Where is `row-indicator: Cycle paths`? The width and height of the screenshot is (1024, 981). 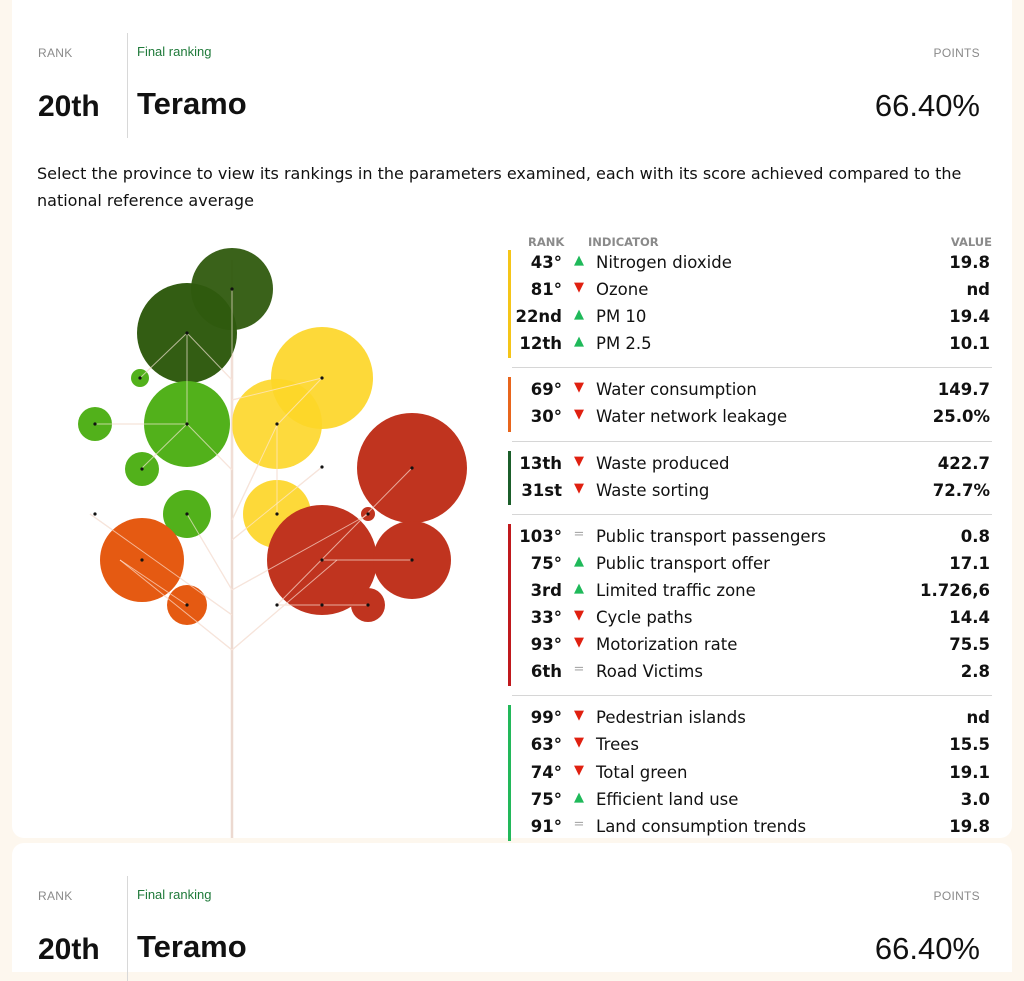 row-indicator: Cycle paths is located at coordinates (644, 618).